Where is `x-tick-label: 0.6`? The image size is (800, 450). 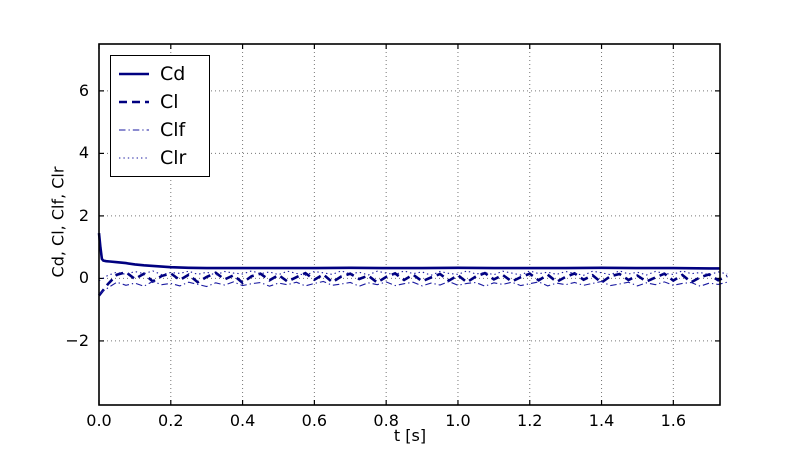 x-tick-label: 0.6 is located at coordinates (314, 420).